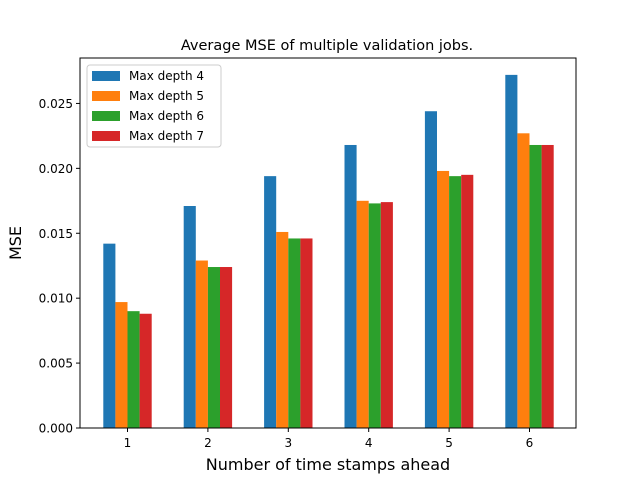  I want to click on y-tick-label: 0.020, so click(56, 169).